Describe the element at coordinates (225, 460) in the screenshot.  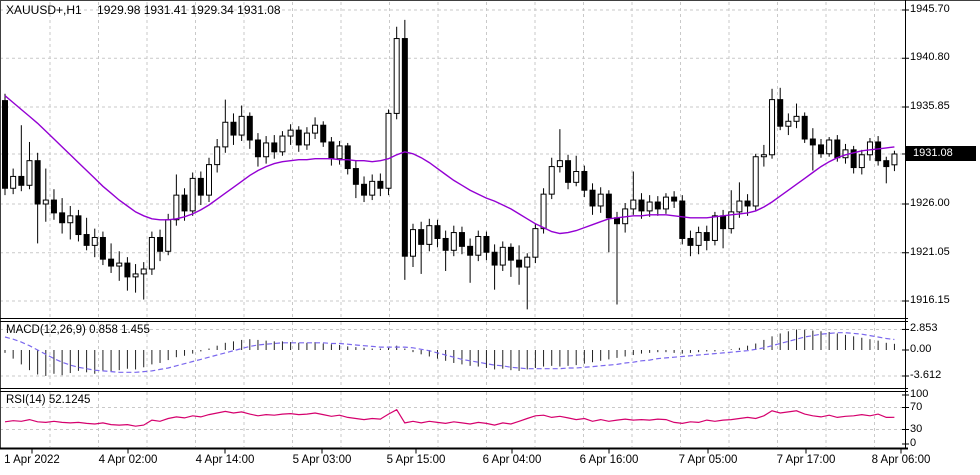
I see `time-axis-label: 4 Apr 14:00` at that location.